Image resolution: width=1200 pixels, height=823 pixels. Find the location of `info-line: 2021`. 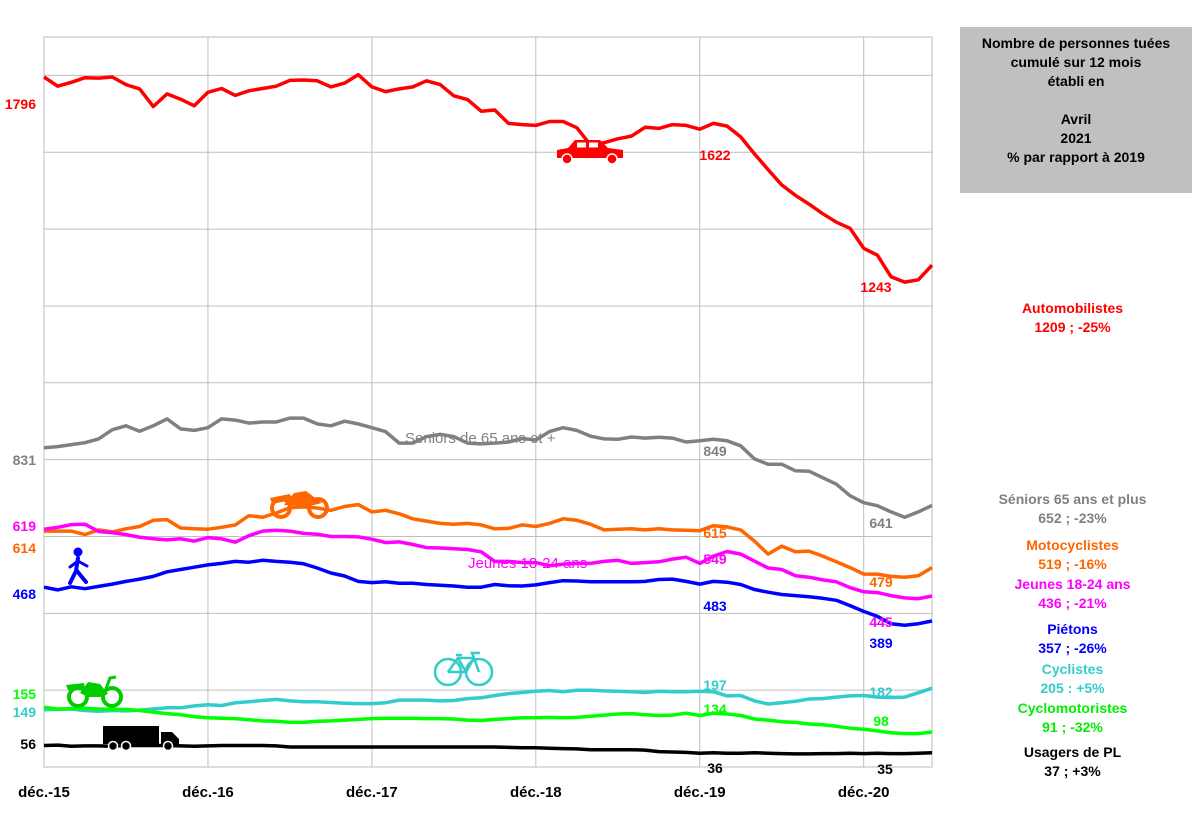

info-line: 2021 is located at coordinates (1076, 138).